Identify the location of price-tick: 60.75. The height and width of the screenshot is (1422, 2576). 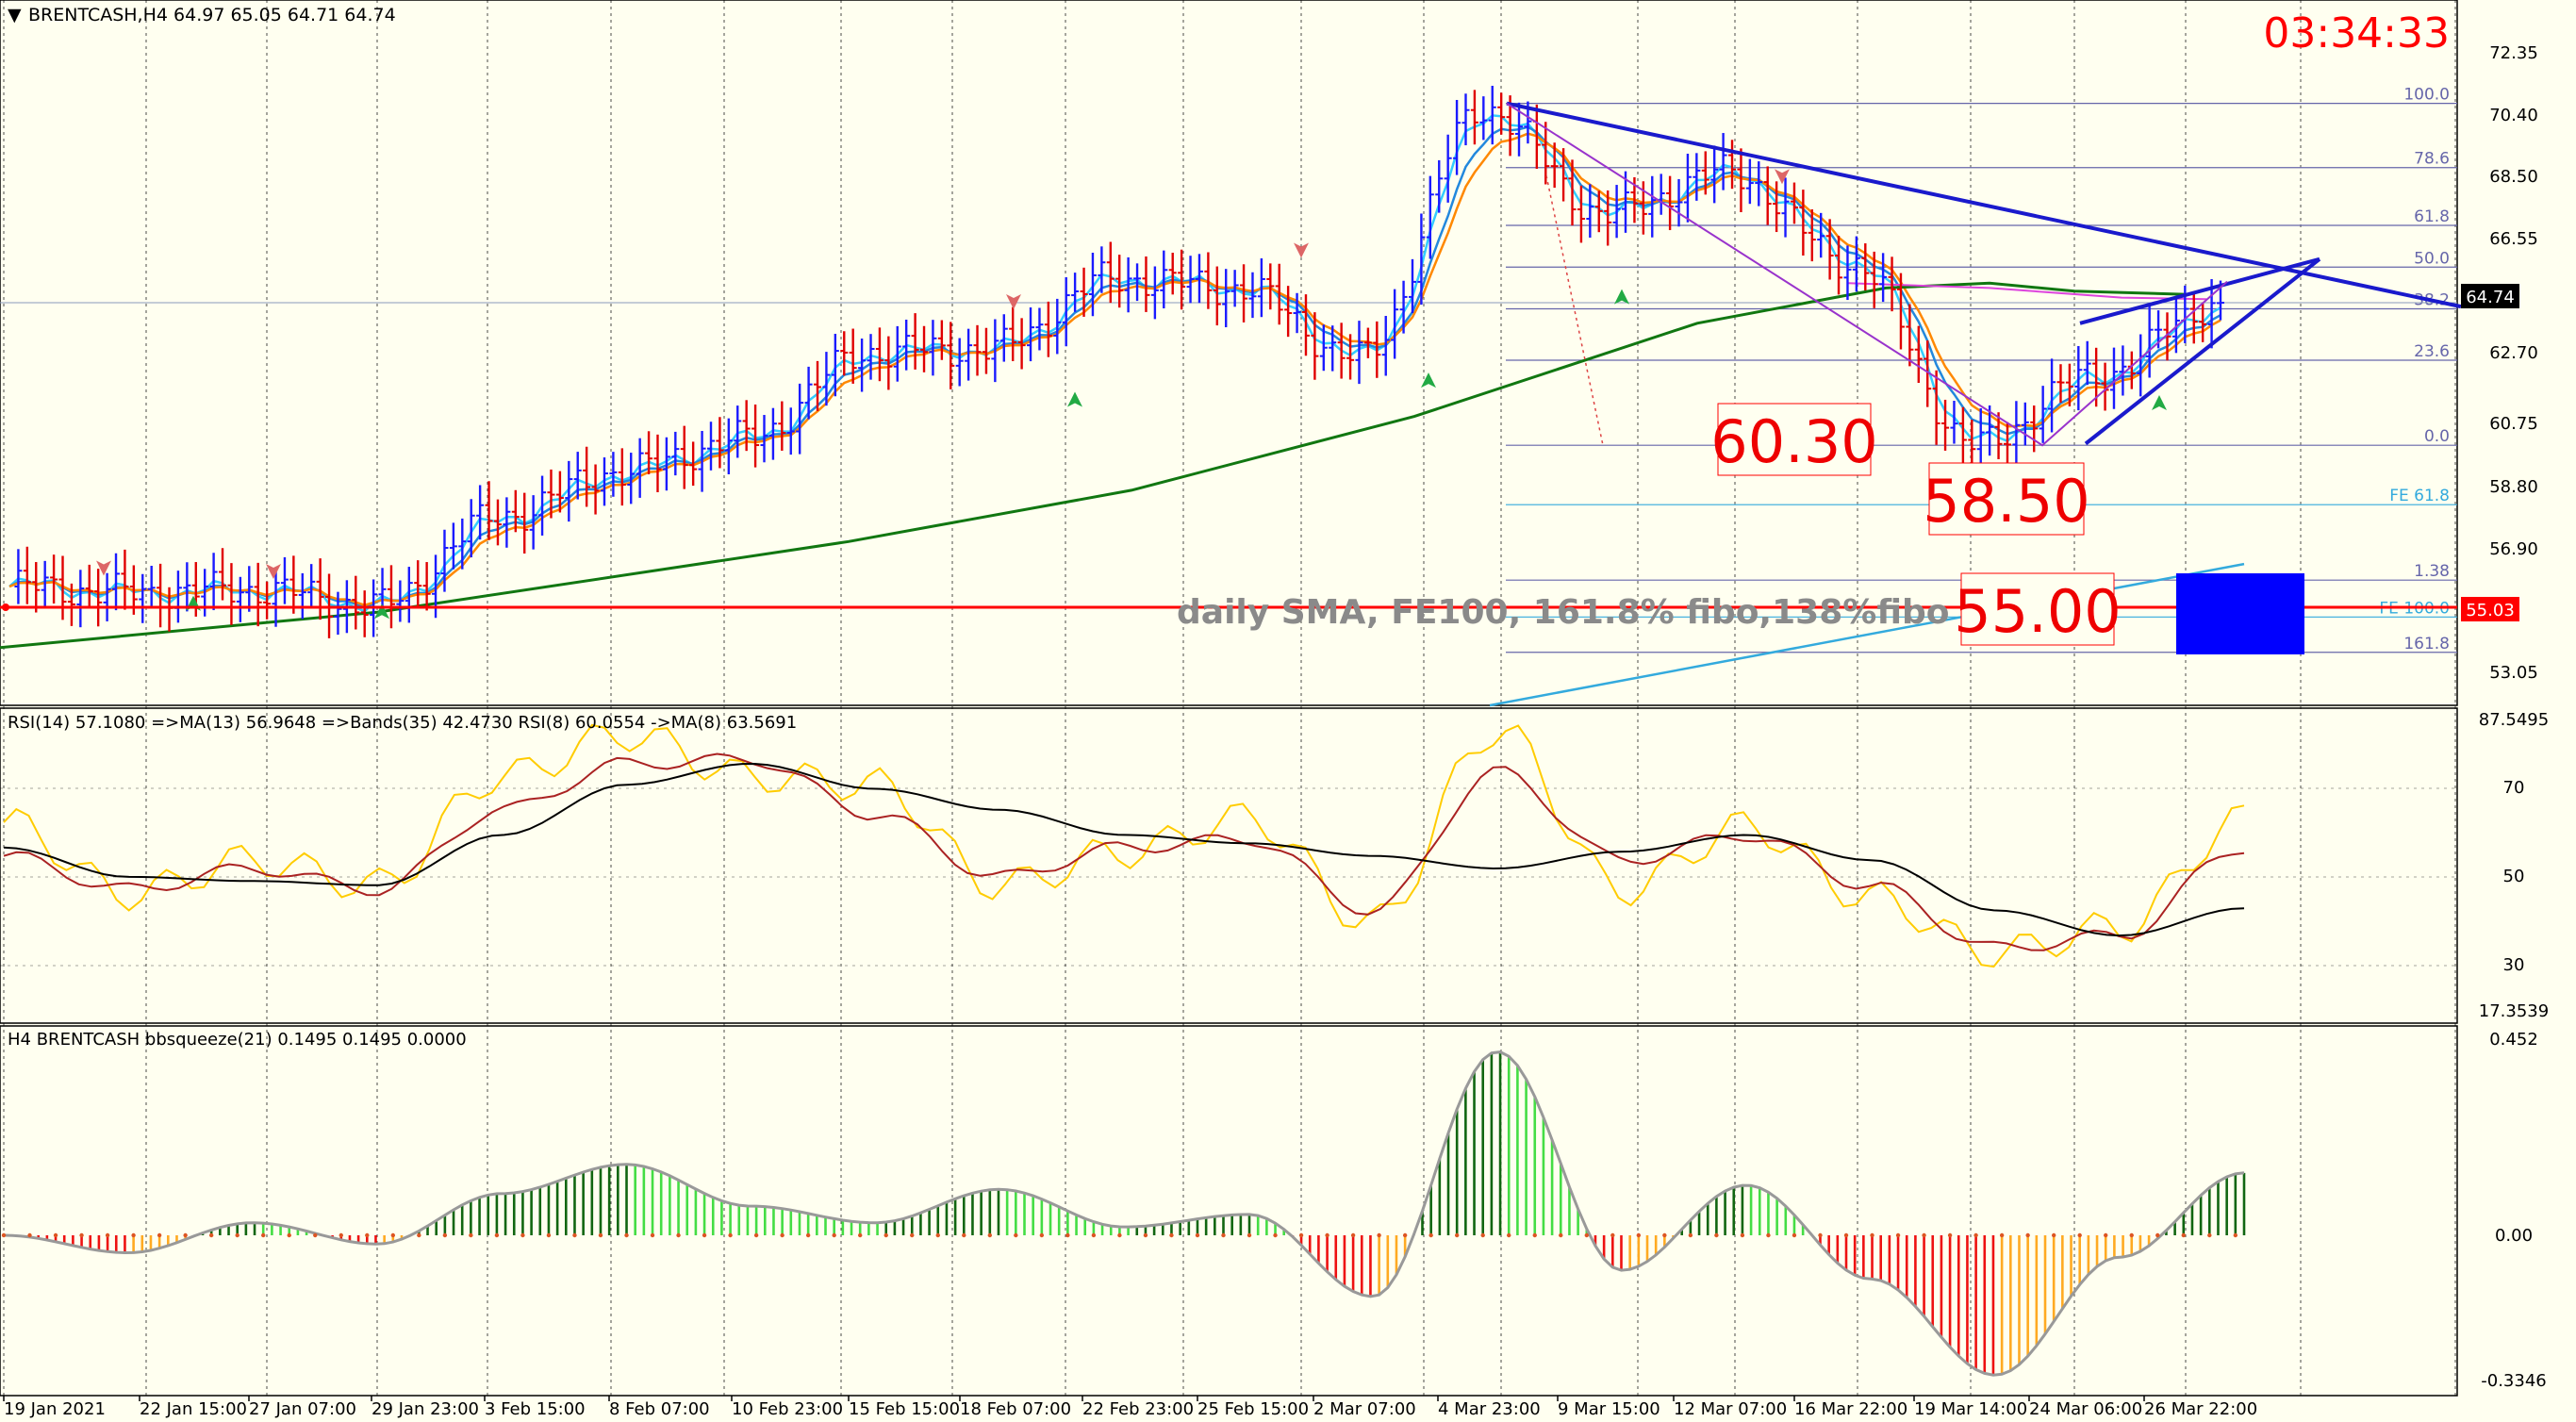
(2513, 424).